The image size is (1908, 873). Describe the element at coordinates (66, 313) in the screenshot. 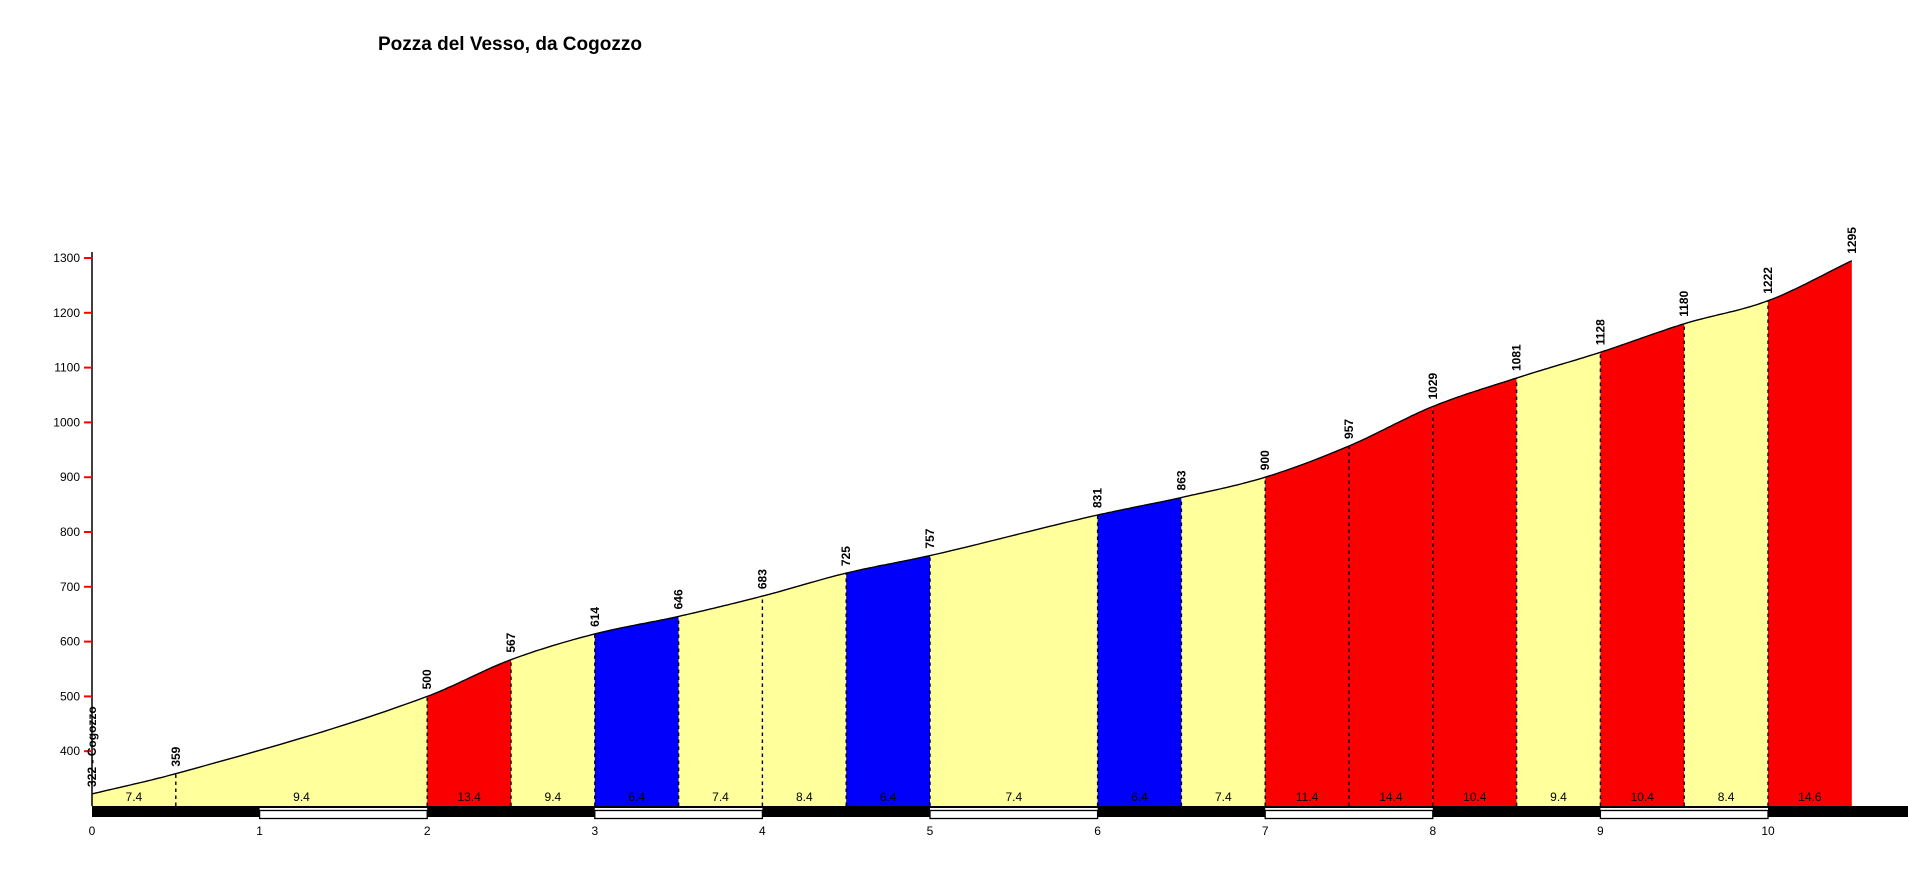

I see `y-axis-tick-label: 1200` at that location.